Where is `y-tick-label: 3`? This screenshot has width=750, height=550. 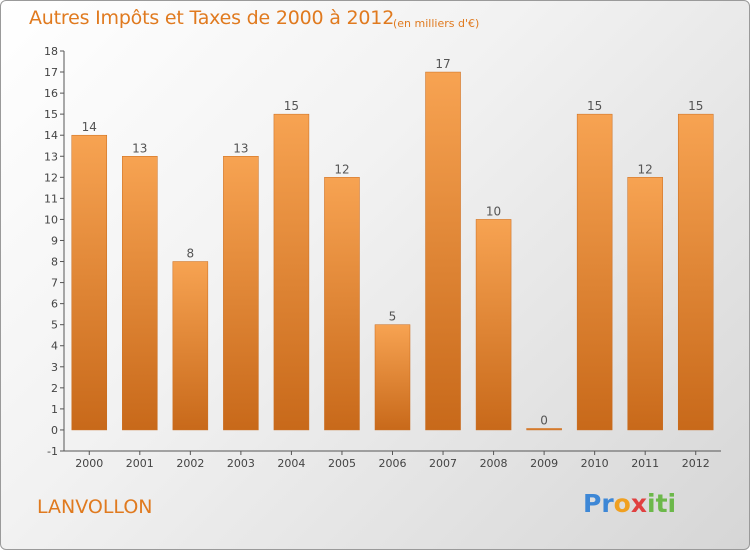 y-tick-label: 3 is located at coordinates (54, 367).